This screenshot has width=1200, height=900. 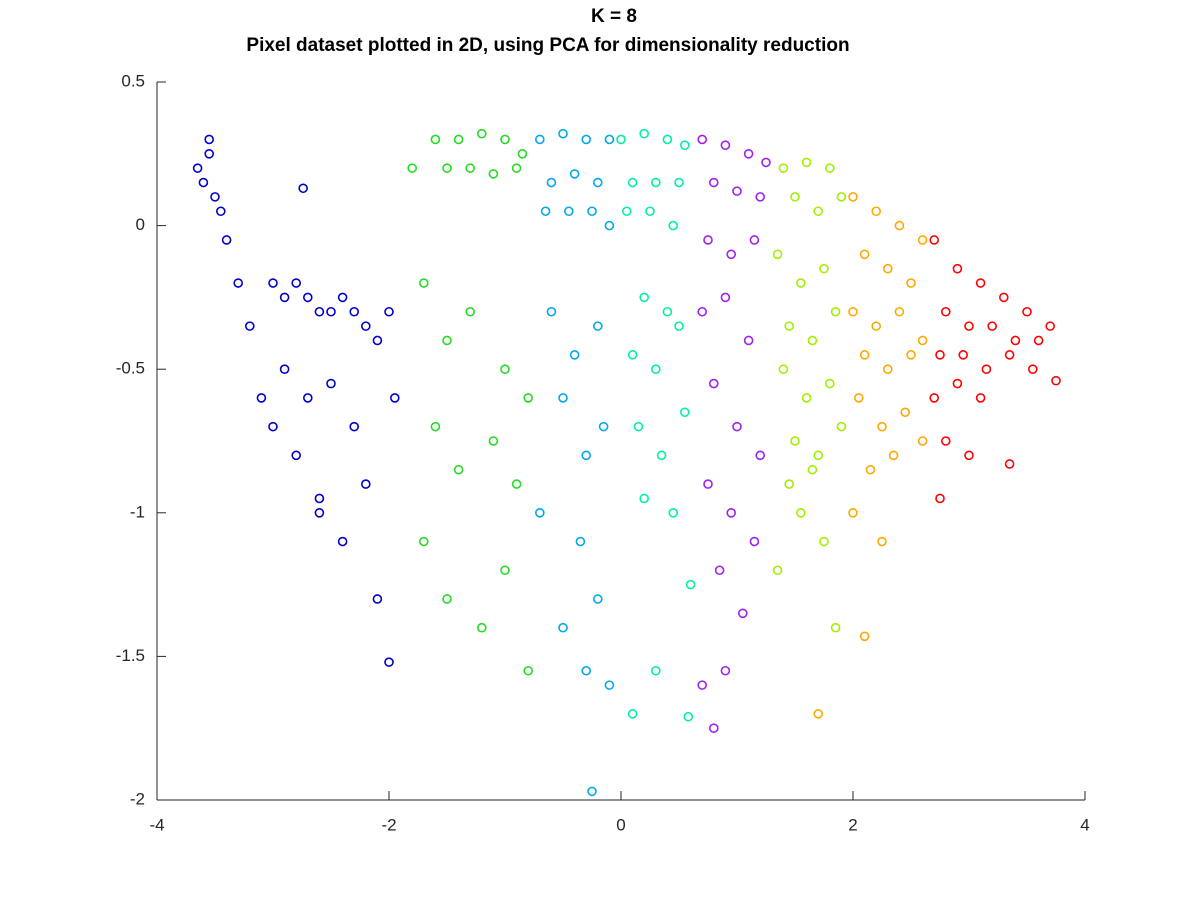 I want to click on x-tick-label: 0, so click(x=620, y=824).